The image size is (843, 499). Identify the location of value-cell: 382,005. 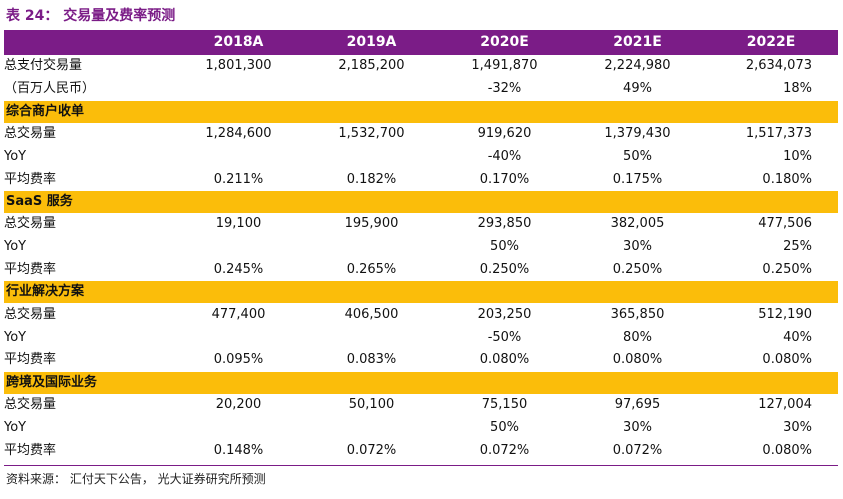
(637, 224).